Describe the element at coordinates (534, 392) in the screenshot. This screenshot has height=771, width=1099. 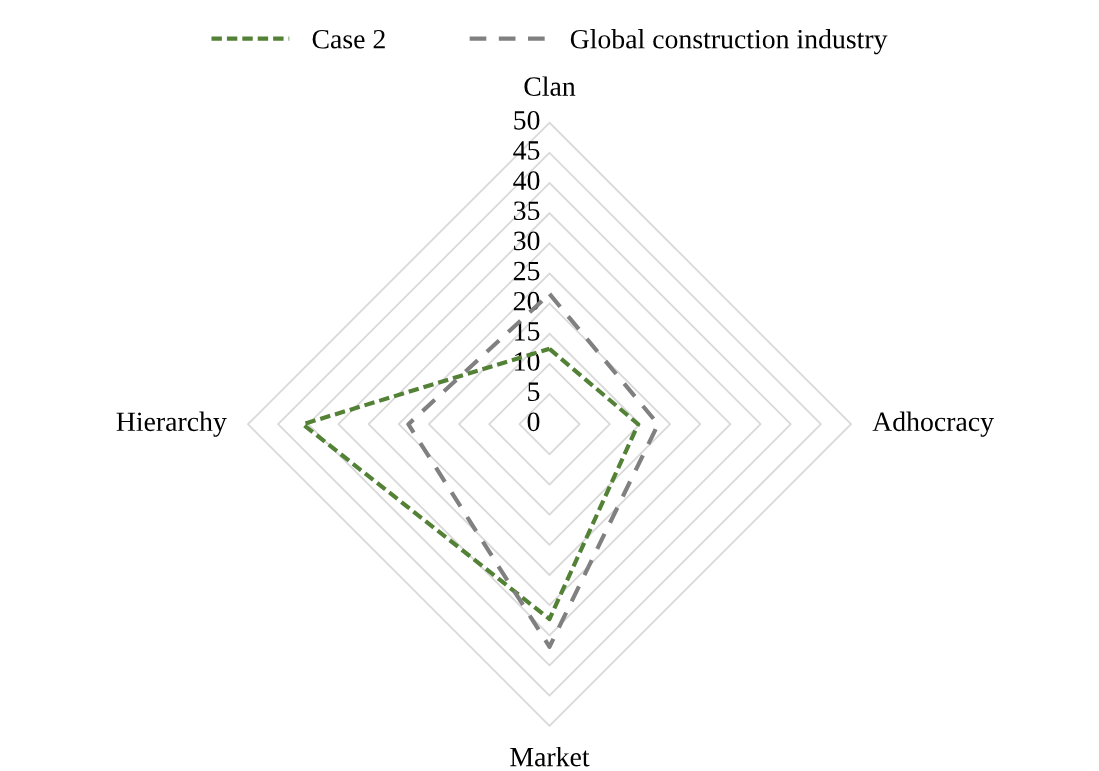
I see `y-tick-label: 5` at that location.